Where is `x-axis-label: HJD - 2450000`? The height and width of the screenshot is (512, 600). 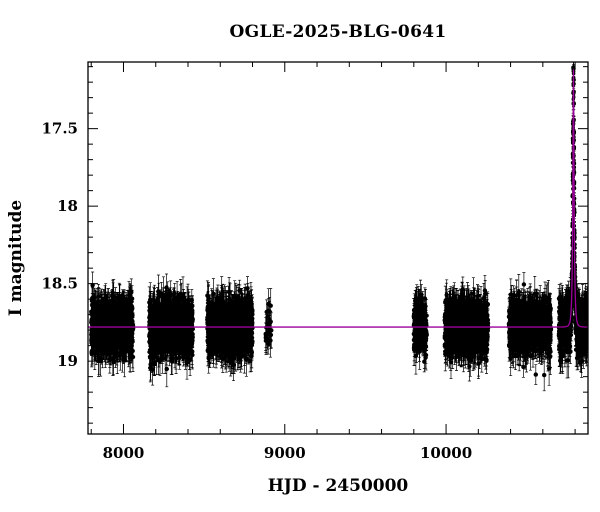 x-axis-label: HJD - 2450000 is located at coordinates (338, 486).